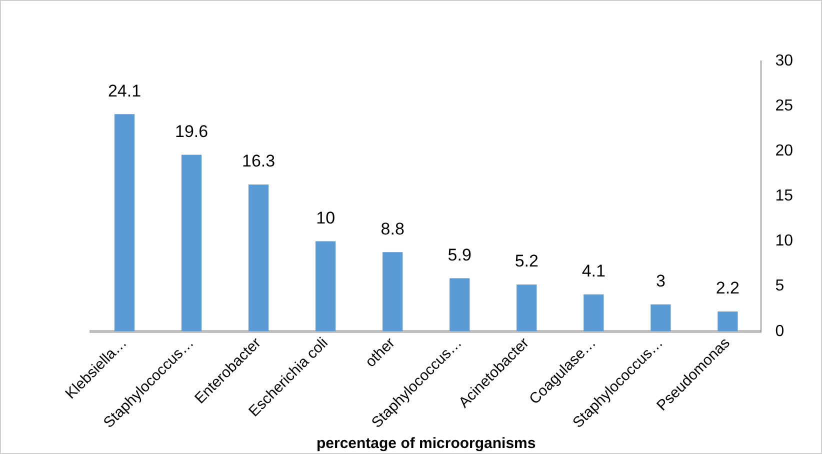 Image resolution: width=822 pixels, height=454 pixels. I want to click on data-label: 5.9, so click(460, 254).